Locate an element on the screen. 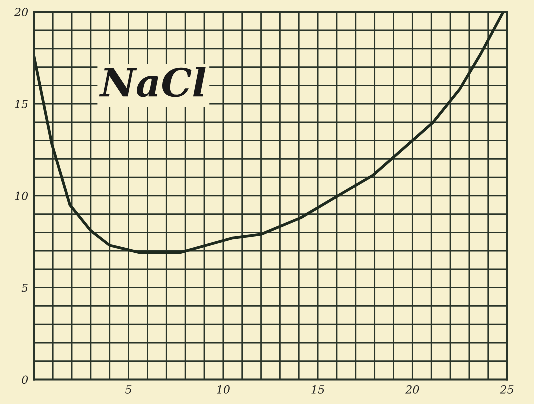 The width and height of the screenshot is (534, 404). y-tick-label: 0 is located at coordinates (25, 380).